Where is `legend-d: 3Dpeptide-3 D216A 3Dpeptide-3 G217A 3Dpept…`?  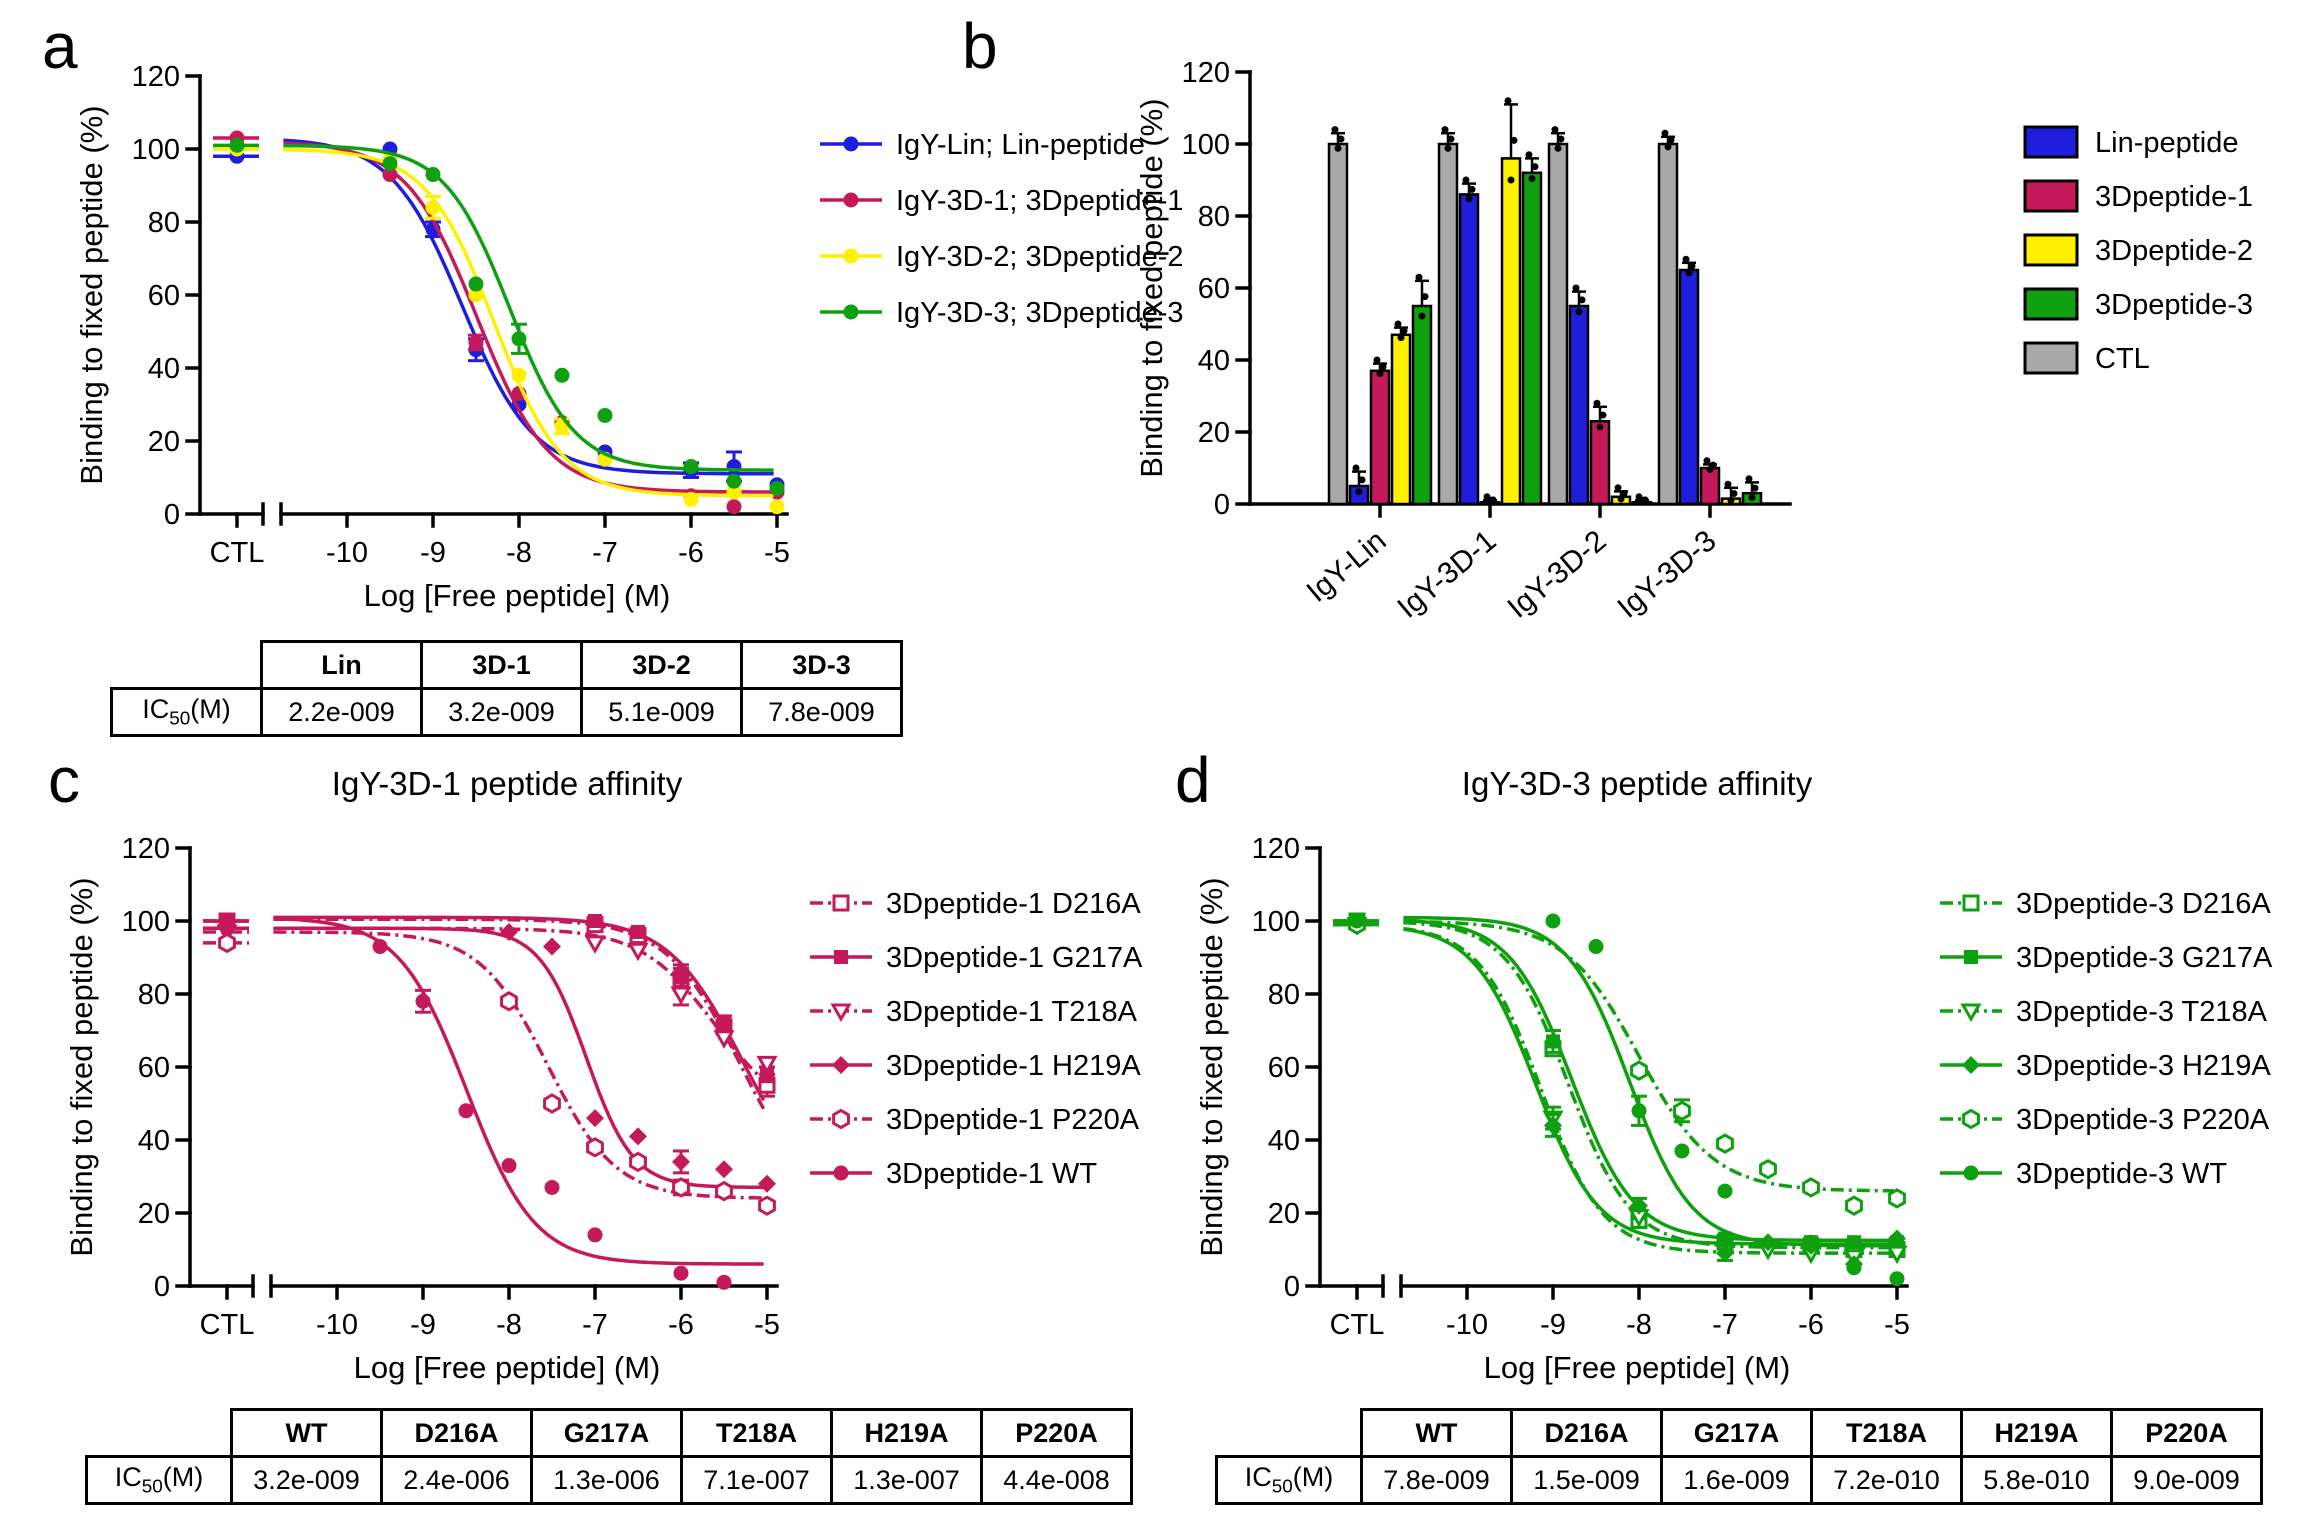
legend-d: 3Dpeptide-3 D216A 3Dpeptide-3 G217A 3Dpept… is located at coordinates (2106, 1039).